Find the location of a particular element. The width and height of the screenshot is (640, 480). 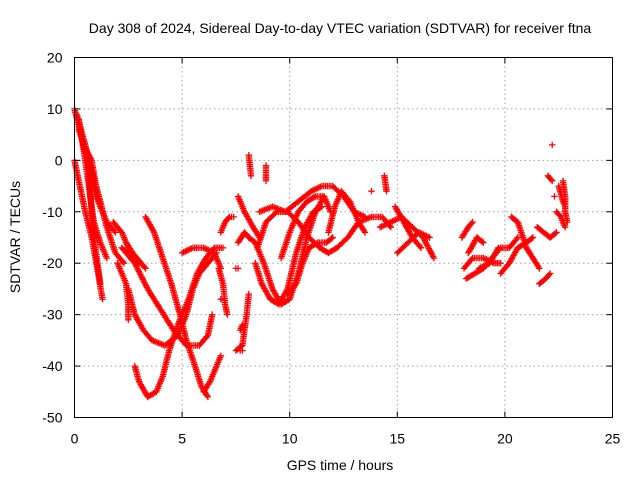

x-tick-label: 25 is located at coordinates (613, 439).